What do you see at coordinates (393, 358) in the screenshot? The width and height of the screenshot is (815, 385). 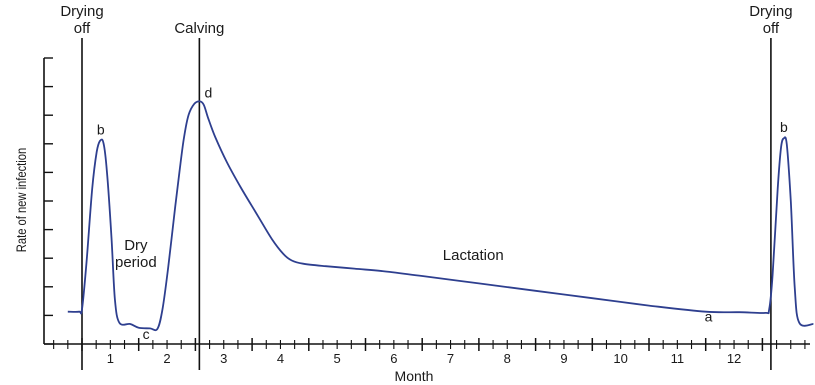 I see `x-tick-label: 6` at bounding box center [393, 358].